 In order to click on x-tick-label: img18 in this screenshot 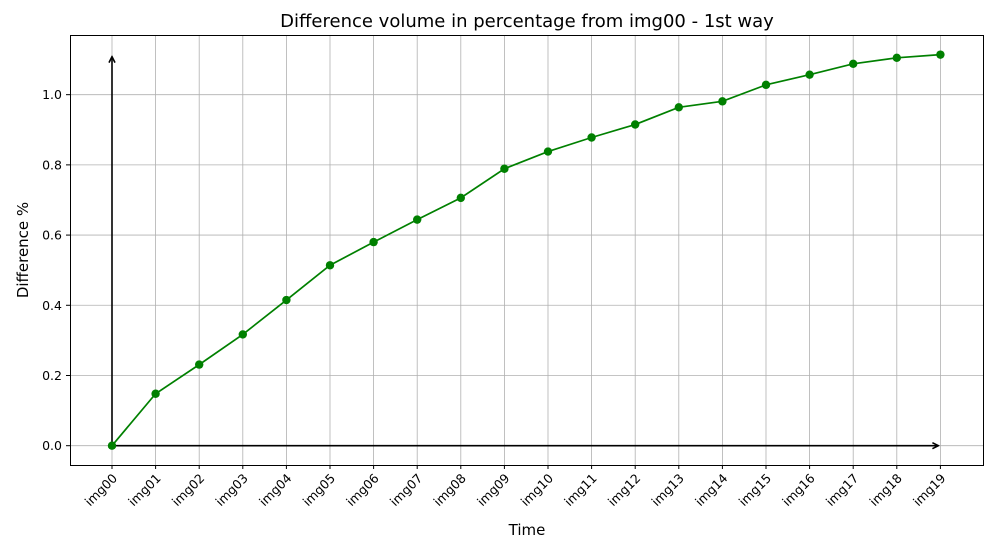, I will do `click(885, 489)`.